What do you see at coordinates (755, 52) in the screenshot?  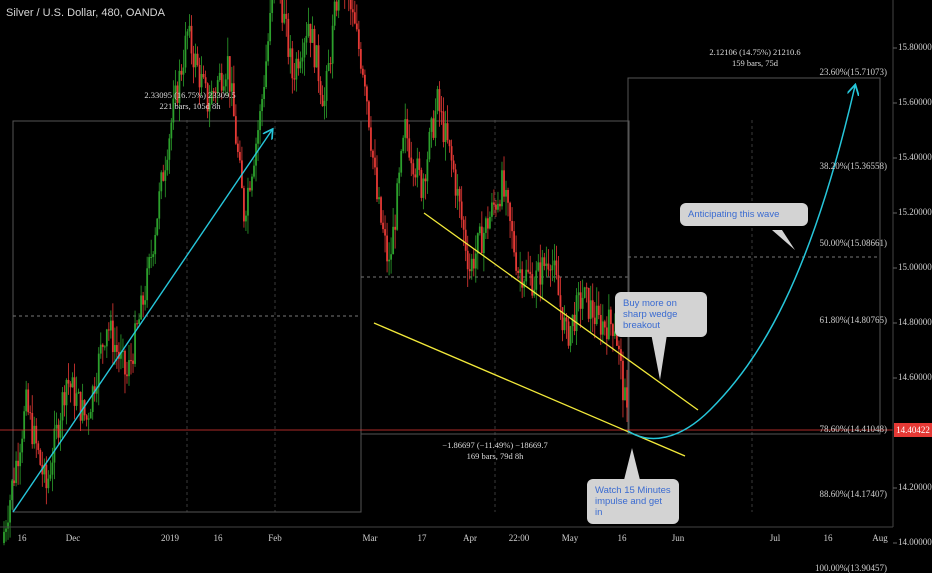 I see `measure-projection-change: 2.12106 (14.75%) 21210.6` at bounding box center [755, 52].